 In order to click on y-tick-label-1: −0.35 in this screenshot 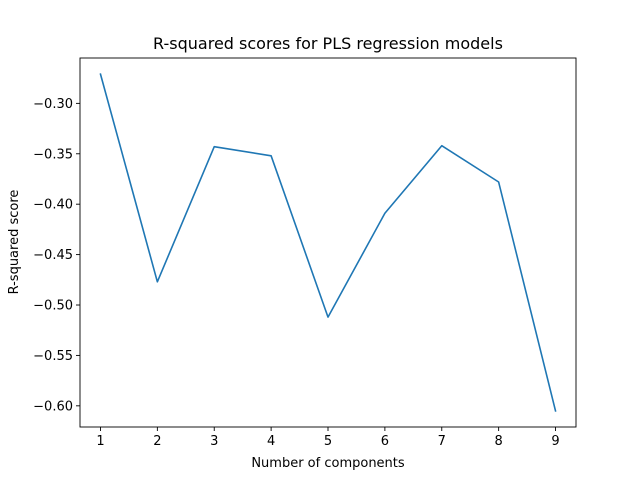, I will do `click(53, 154)`.